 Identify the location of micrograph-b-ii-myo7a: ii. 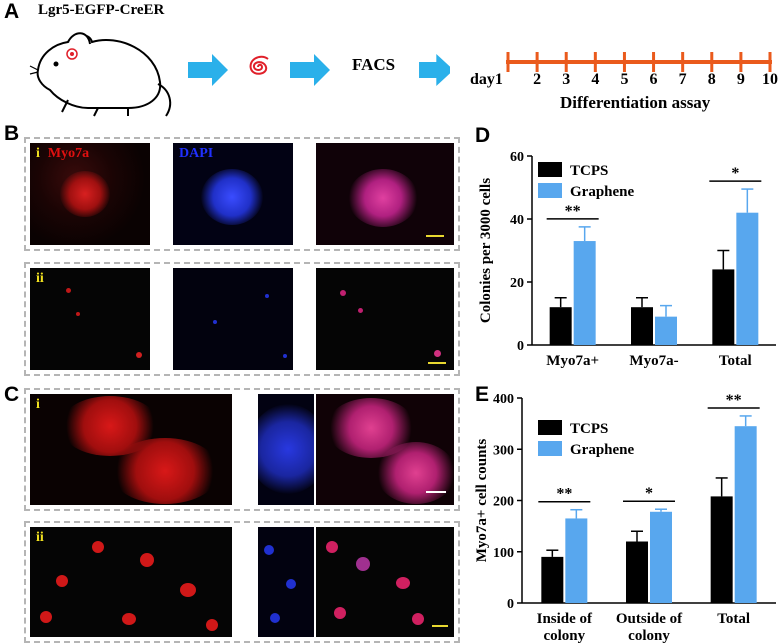
(90, 319).